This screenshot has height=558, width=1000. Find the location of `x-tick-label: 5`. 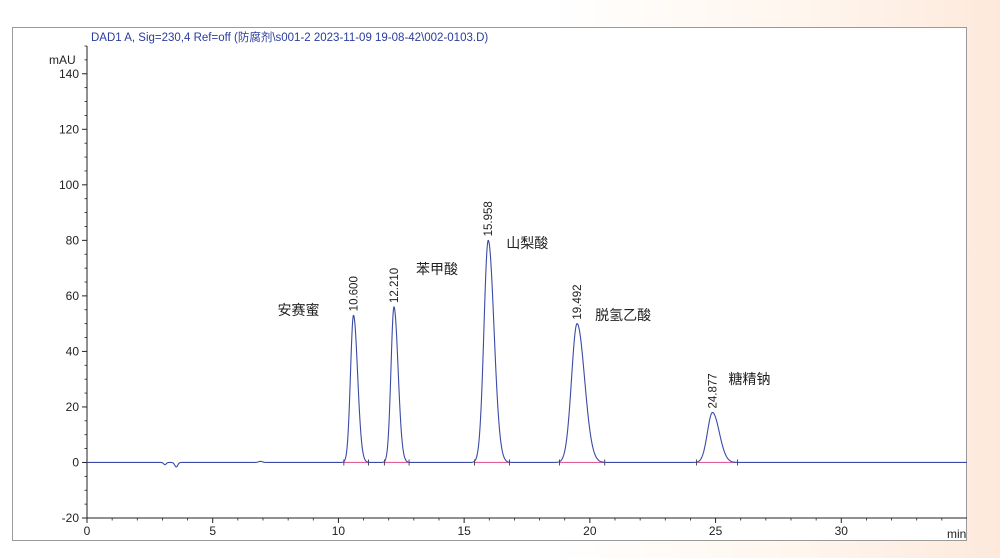

x-tick-label: 5 is located at coordinates (212, 531).